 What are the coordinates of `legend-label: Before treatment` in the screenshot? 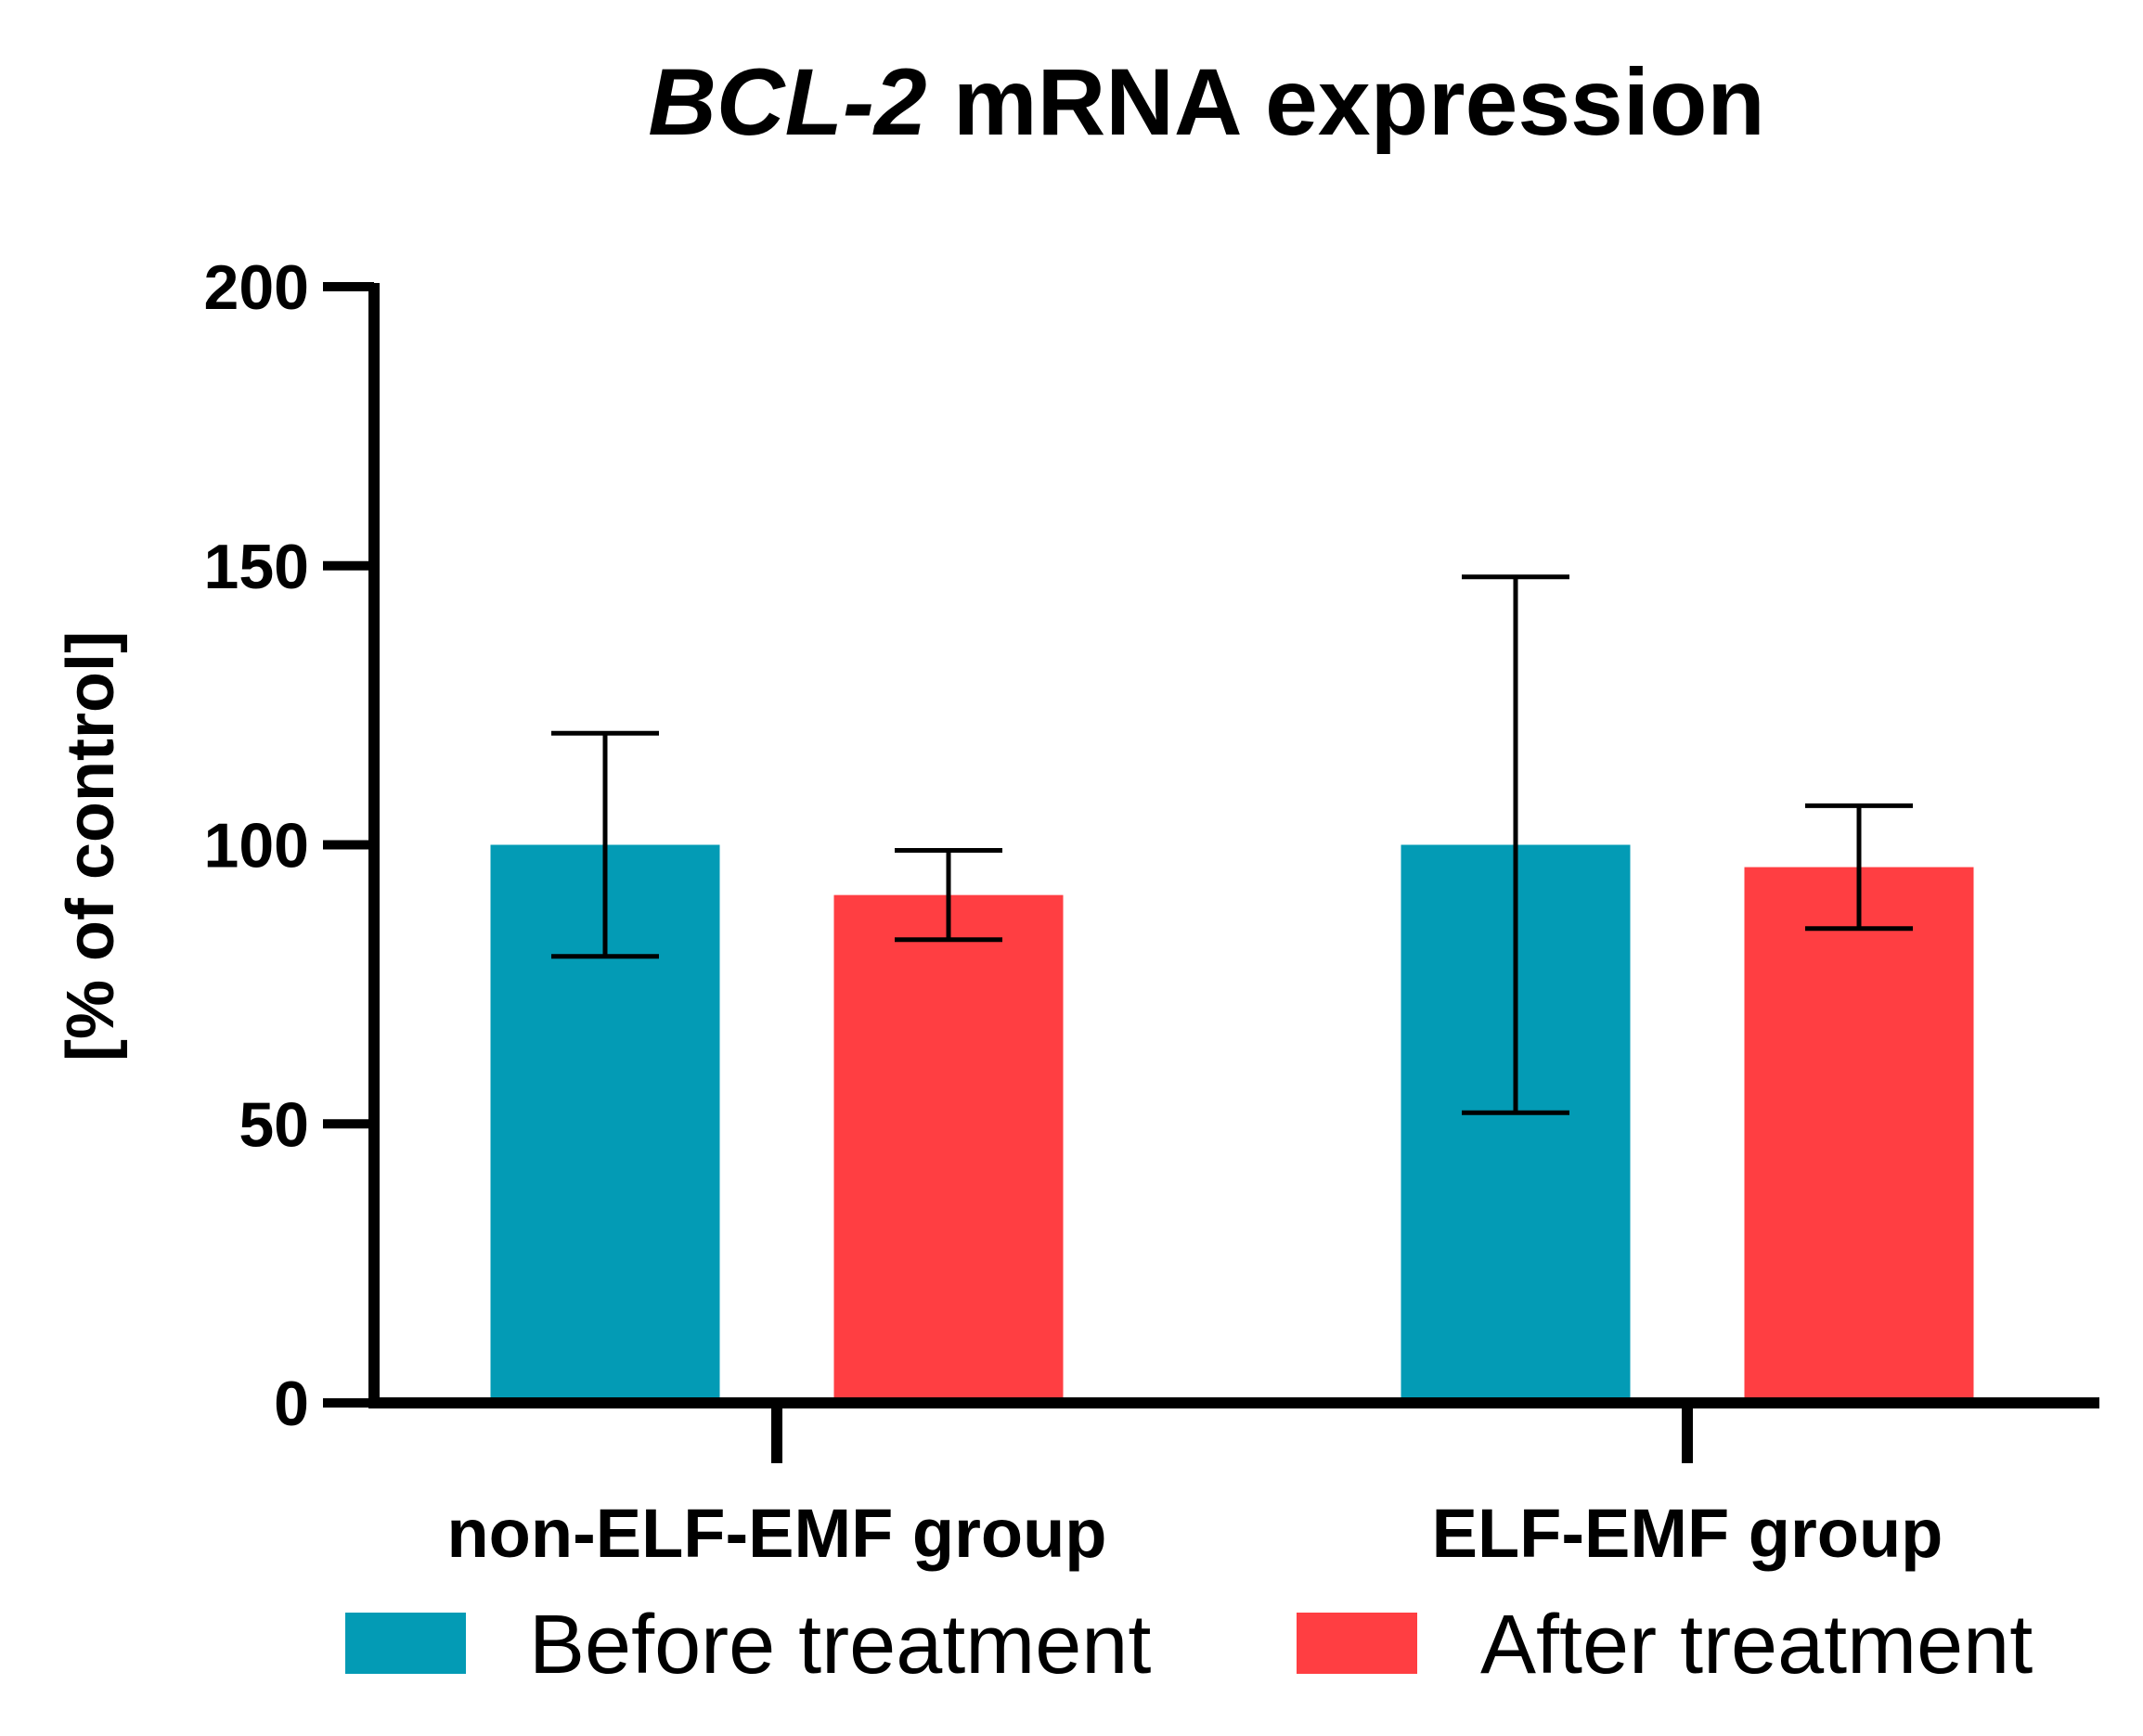 It's located at (840, 1645).